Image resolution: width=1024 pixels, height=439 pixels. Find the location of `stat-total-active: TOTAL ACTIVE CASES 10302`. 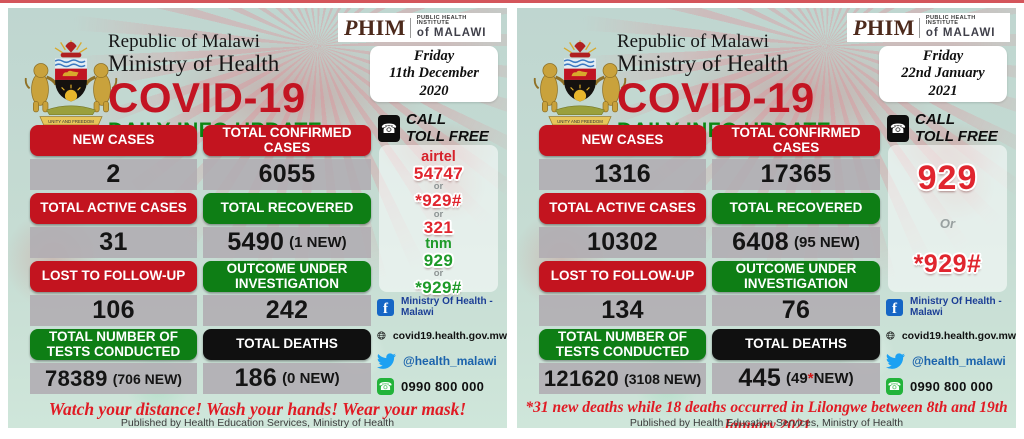

stat-total-active: TOTAL ACTIVE CASES 10302 is located at coordinates (622, 225).